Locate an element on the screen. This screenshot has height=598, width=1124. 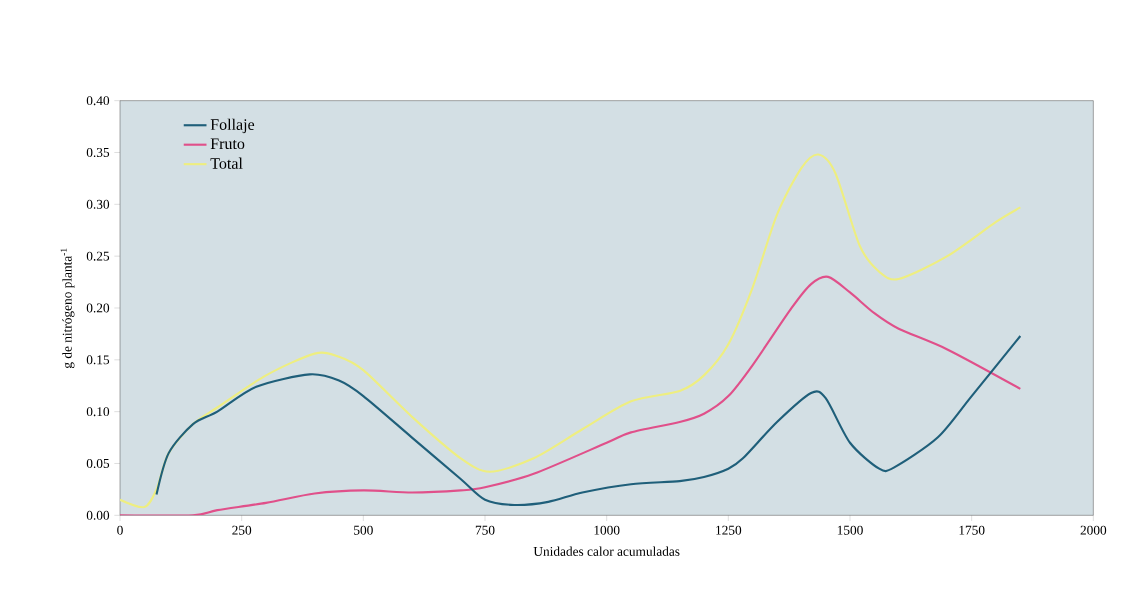
y-tick-label: 0.05 is located at coordinates (98, 463).